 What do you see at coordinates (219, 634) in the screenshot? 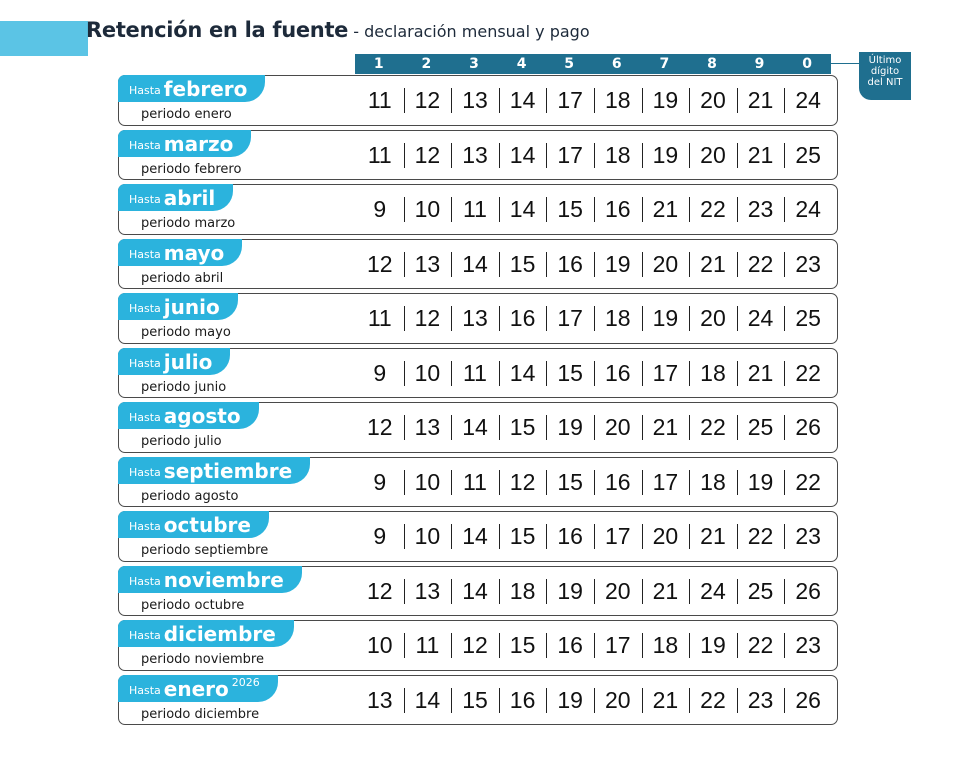
I see `deadline-month: diciembre` at bounding box center [219, 634].